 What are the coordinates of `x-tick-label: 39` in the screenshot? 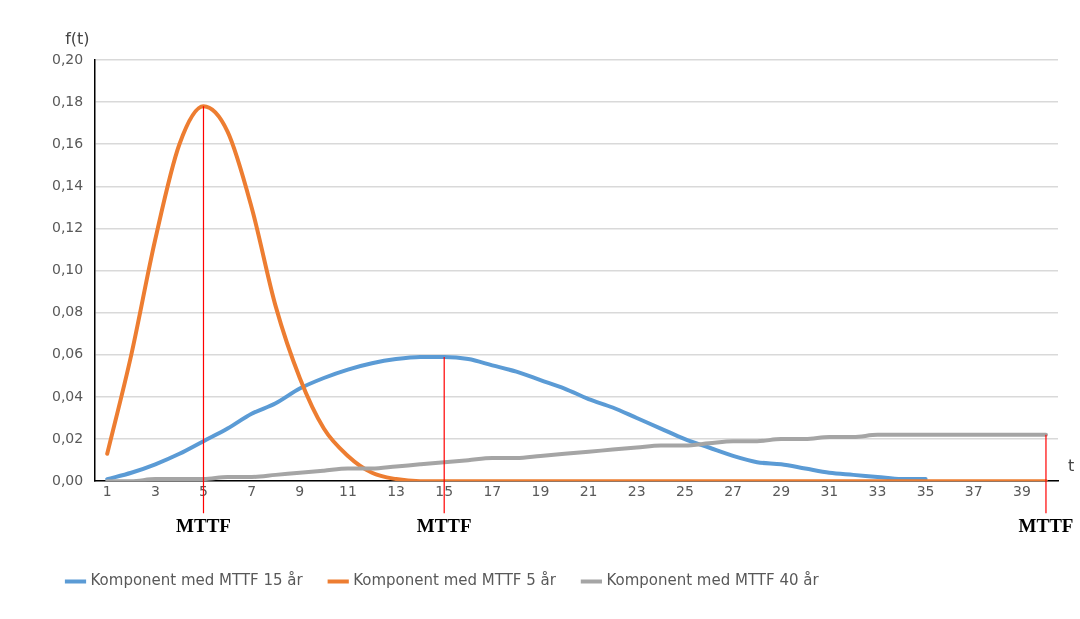 It's located at (1021, 491).